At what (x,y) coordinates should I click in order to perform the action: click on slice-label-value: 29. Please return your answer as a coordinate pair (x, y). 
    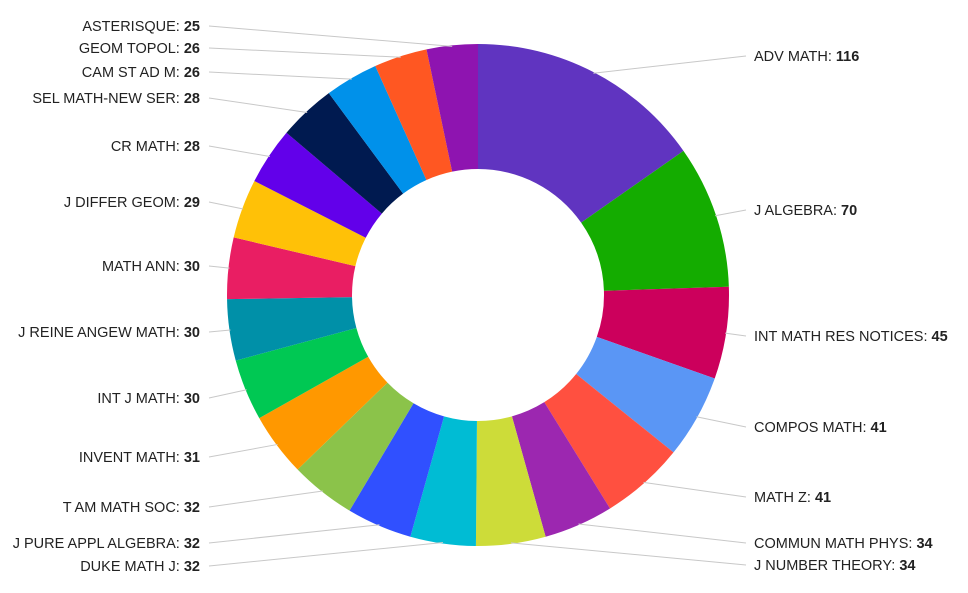
    Looking at the image, I should click on (192, 203).